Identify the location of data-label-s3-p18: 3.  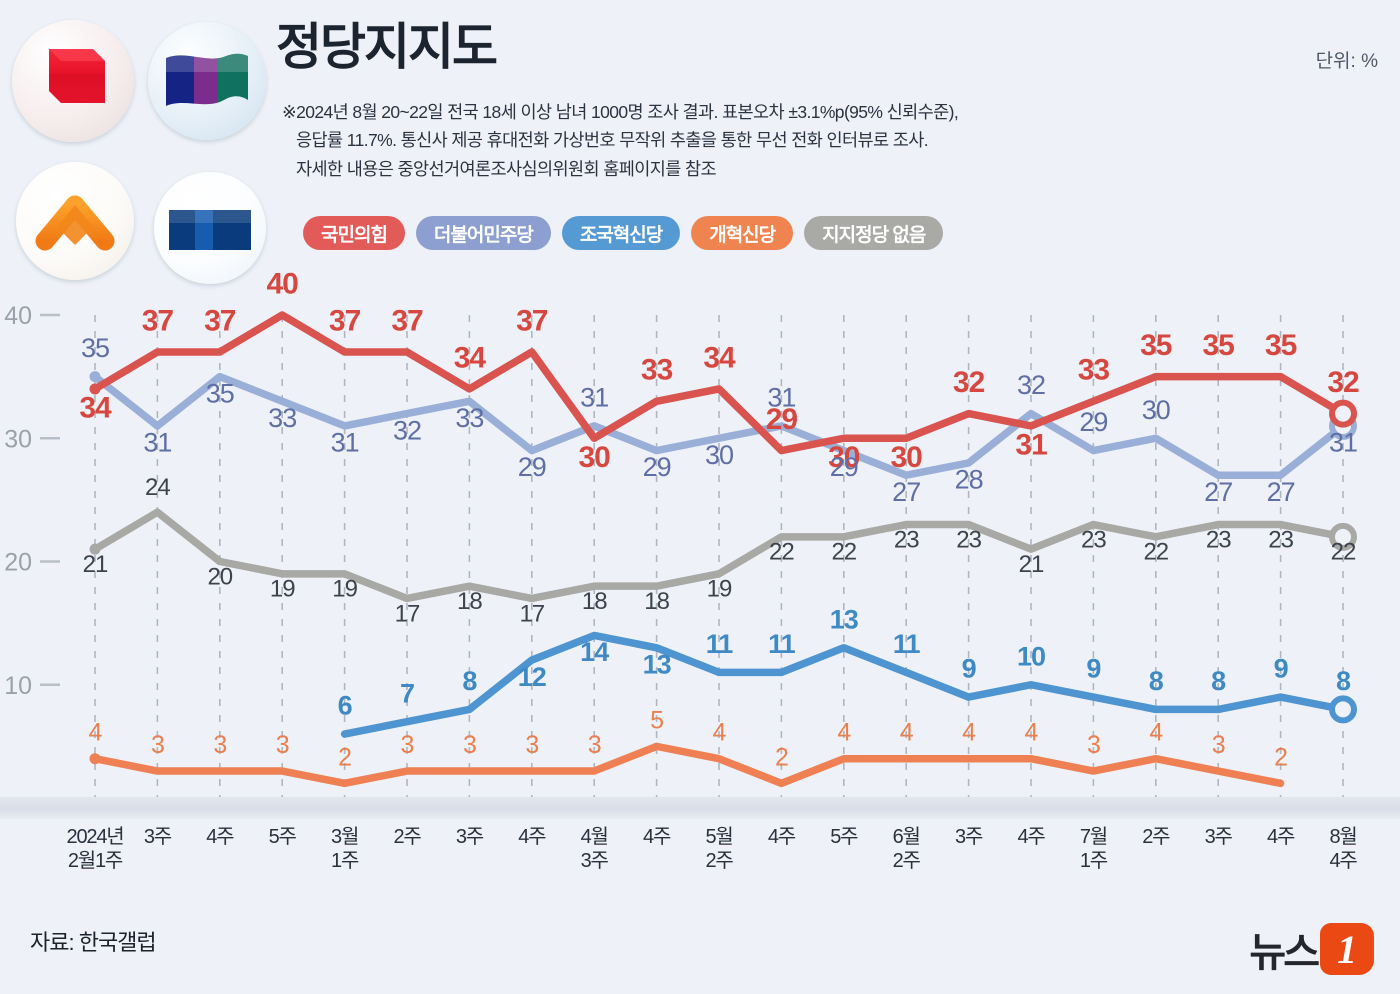
(1218, 745).